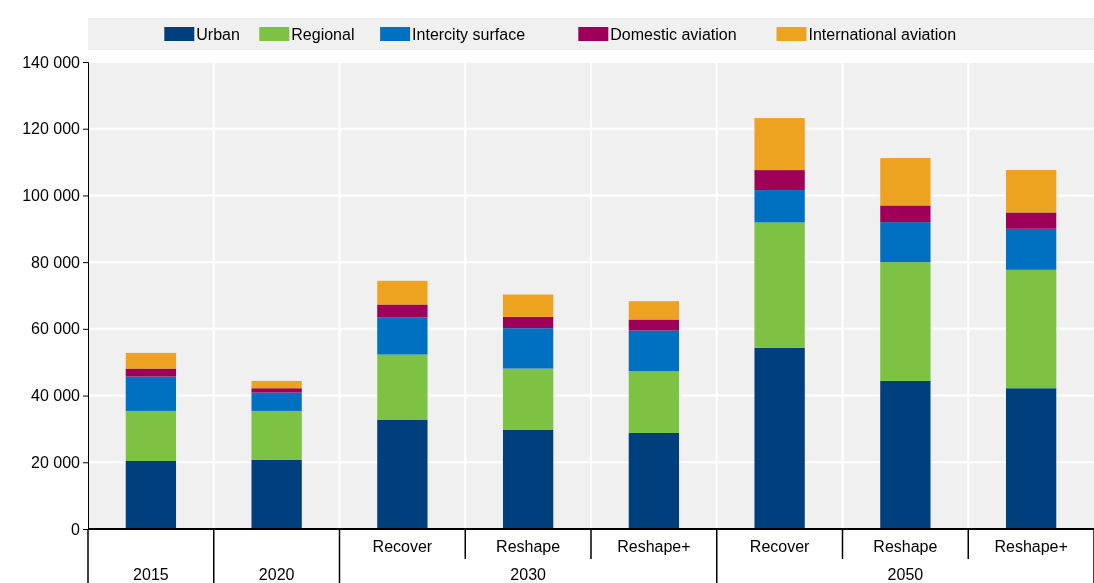 This screenshot has width=1094, height=583. What do you see at coordinates (151, 574) in the screenshot?
I see `x-tick-label: 2015` at bounding box center [151, 574].